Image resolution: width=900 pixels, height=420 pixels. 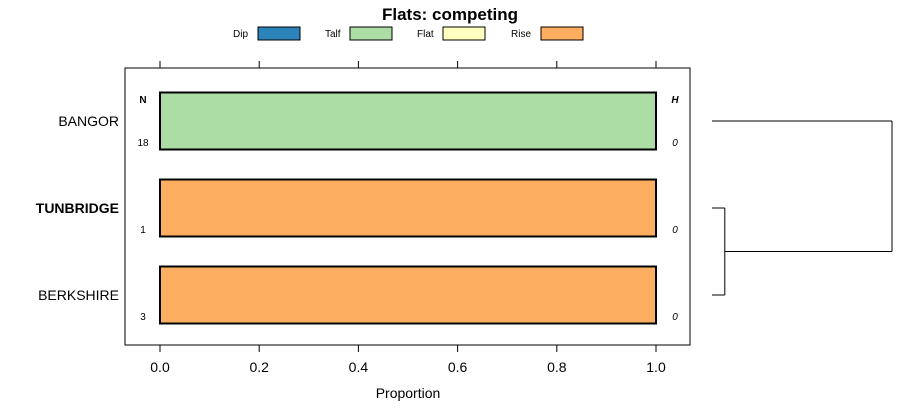 I want to click on n-value-bangor: 18, so click(x=143, y=143).